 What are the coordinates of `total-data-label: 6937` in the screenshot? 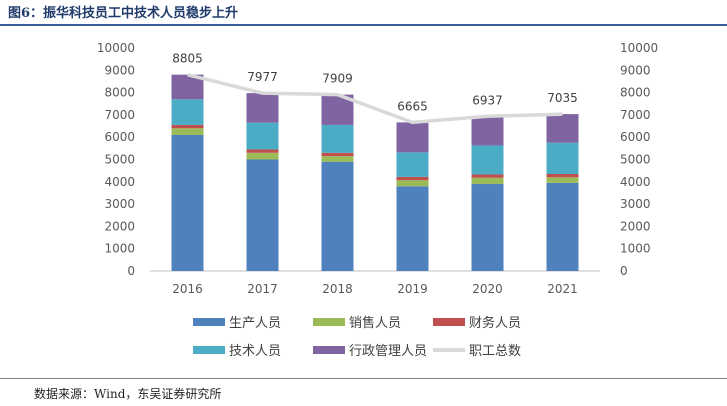 It's located at (487, 100).